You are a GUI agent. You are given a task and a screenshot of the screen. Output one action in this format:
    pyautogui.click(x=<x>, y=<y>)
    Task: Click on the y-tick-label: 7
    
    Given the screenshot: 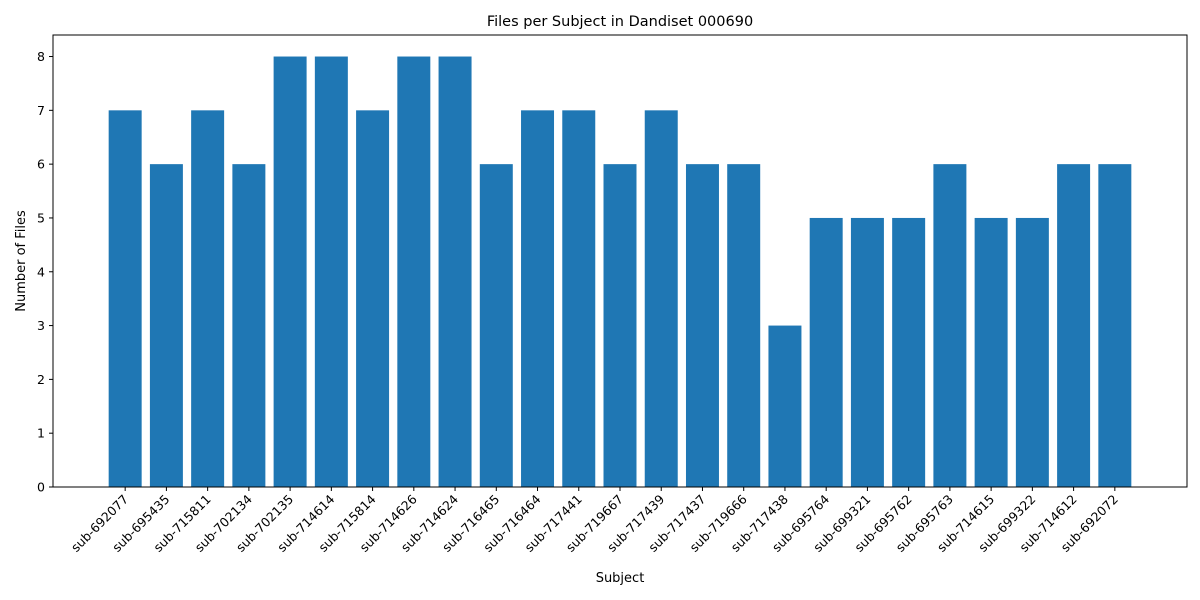 What is the action you would take?
    pyautogui.click(x=41, y=110)
    